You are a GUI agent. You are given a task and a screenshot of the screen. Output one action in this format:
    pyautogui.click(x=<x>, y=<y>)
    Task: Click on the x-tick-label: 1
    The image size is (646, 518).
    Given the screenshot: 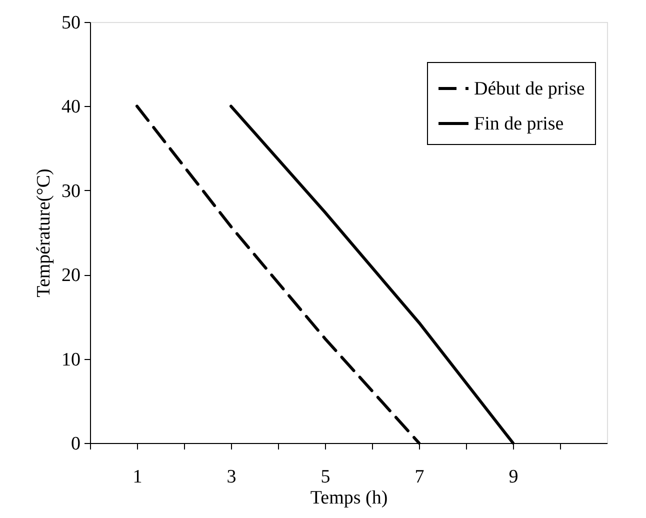 What is the action you would take?
    pyautogui.click(x=137, y=477)
    